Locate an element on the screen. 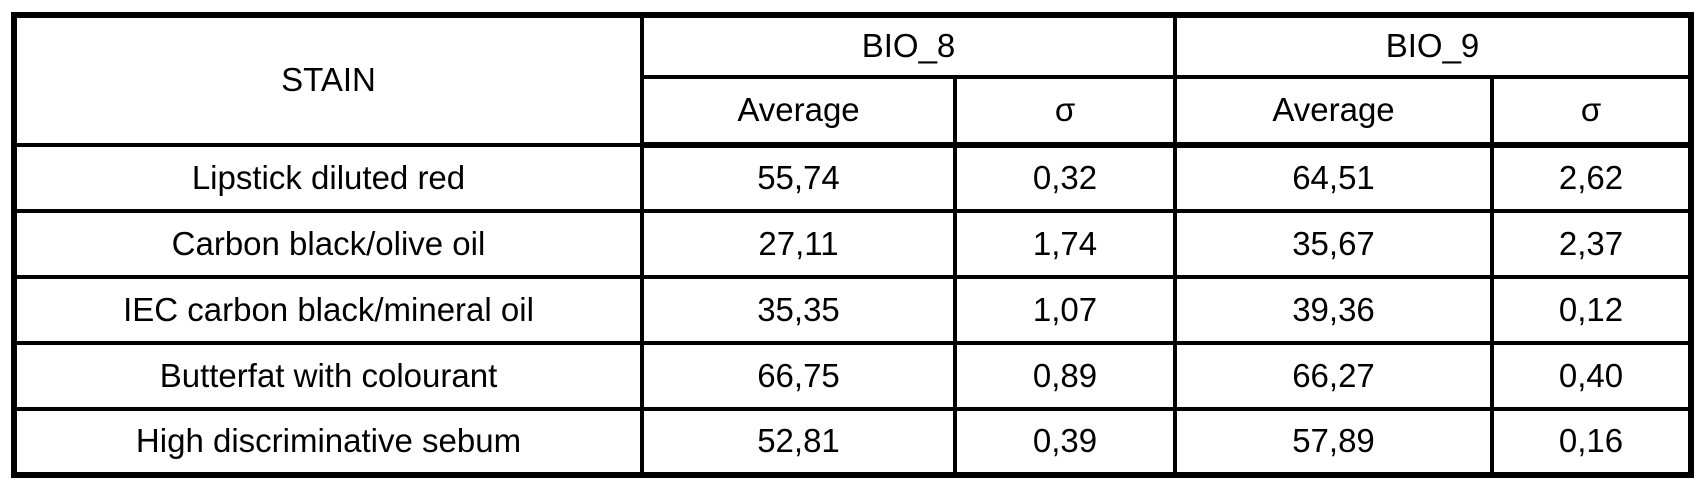  bio8-sigma-cell: 0,39 is located at coordinates (1065, 442).